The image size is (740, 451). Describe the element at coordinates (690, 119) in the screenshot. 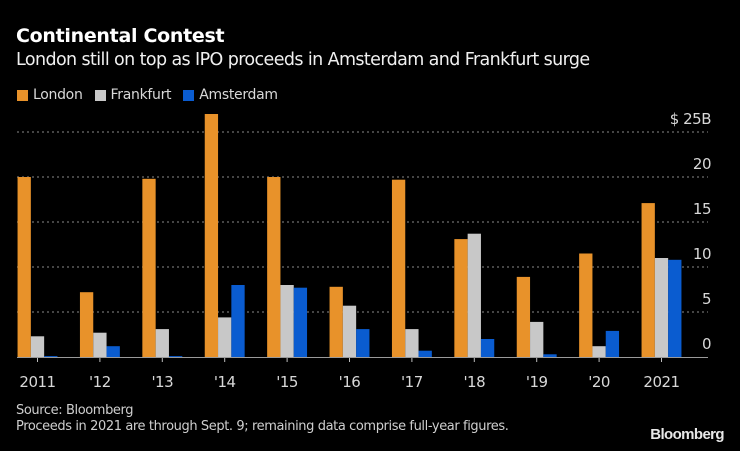

I see `y-tick-label: $ 25B` at that location.